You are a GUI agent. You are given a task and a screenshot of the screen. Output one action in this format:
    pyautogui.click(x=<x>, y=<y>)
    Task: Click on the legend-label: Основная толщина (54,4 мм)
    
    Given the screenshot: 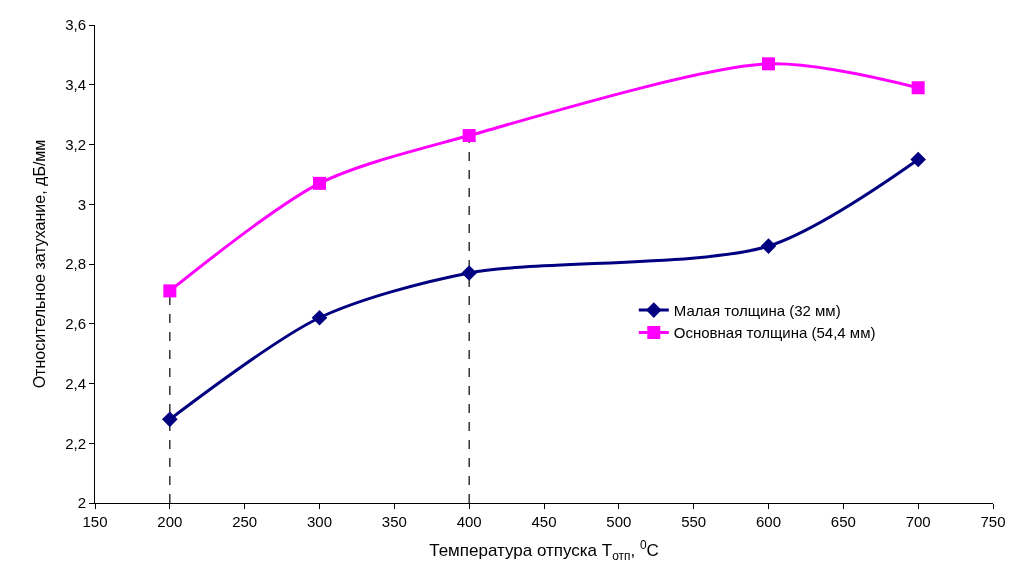 What is the action you would take?
    pyautogui.click(x=774, y=333)
    